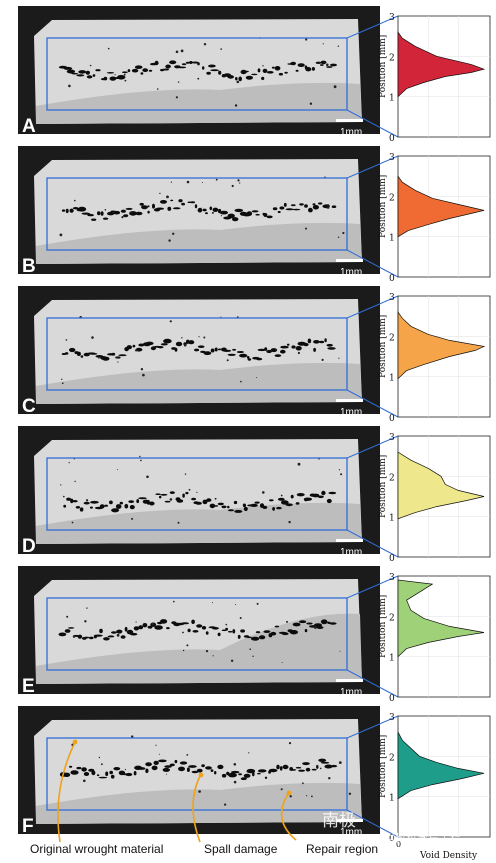  I want to click on roi-connector-bottom, so click(372, 403).